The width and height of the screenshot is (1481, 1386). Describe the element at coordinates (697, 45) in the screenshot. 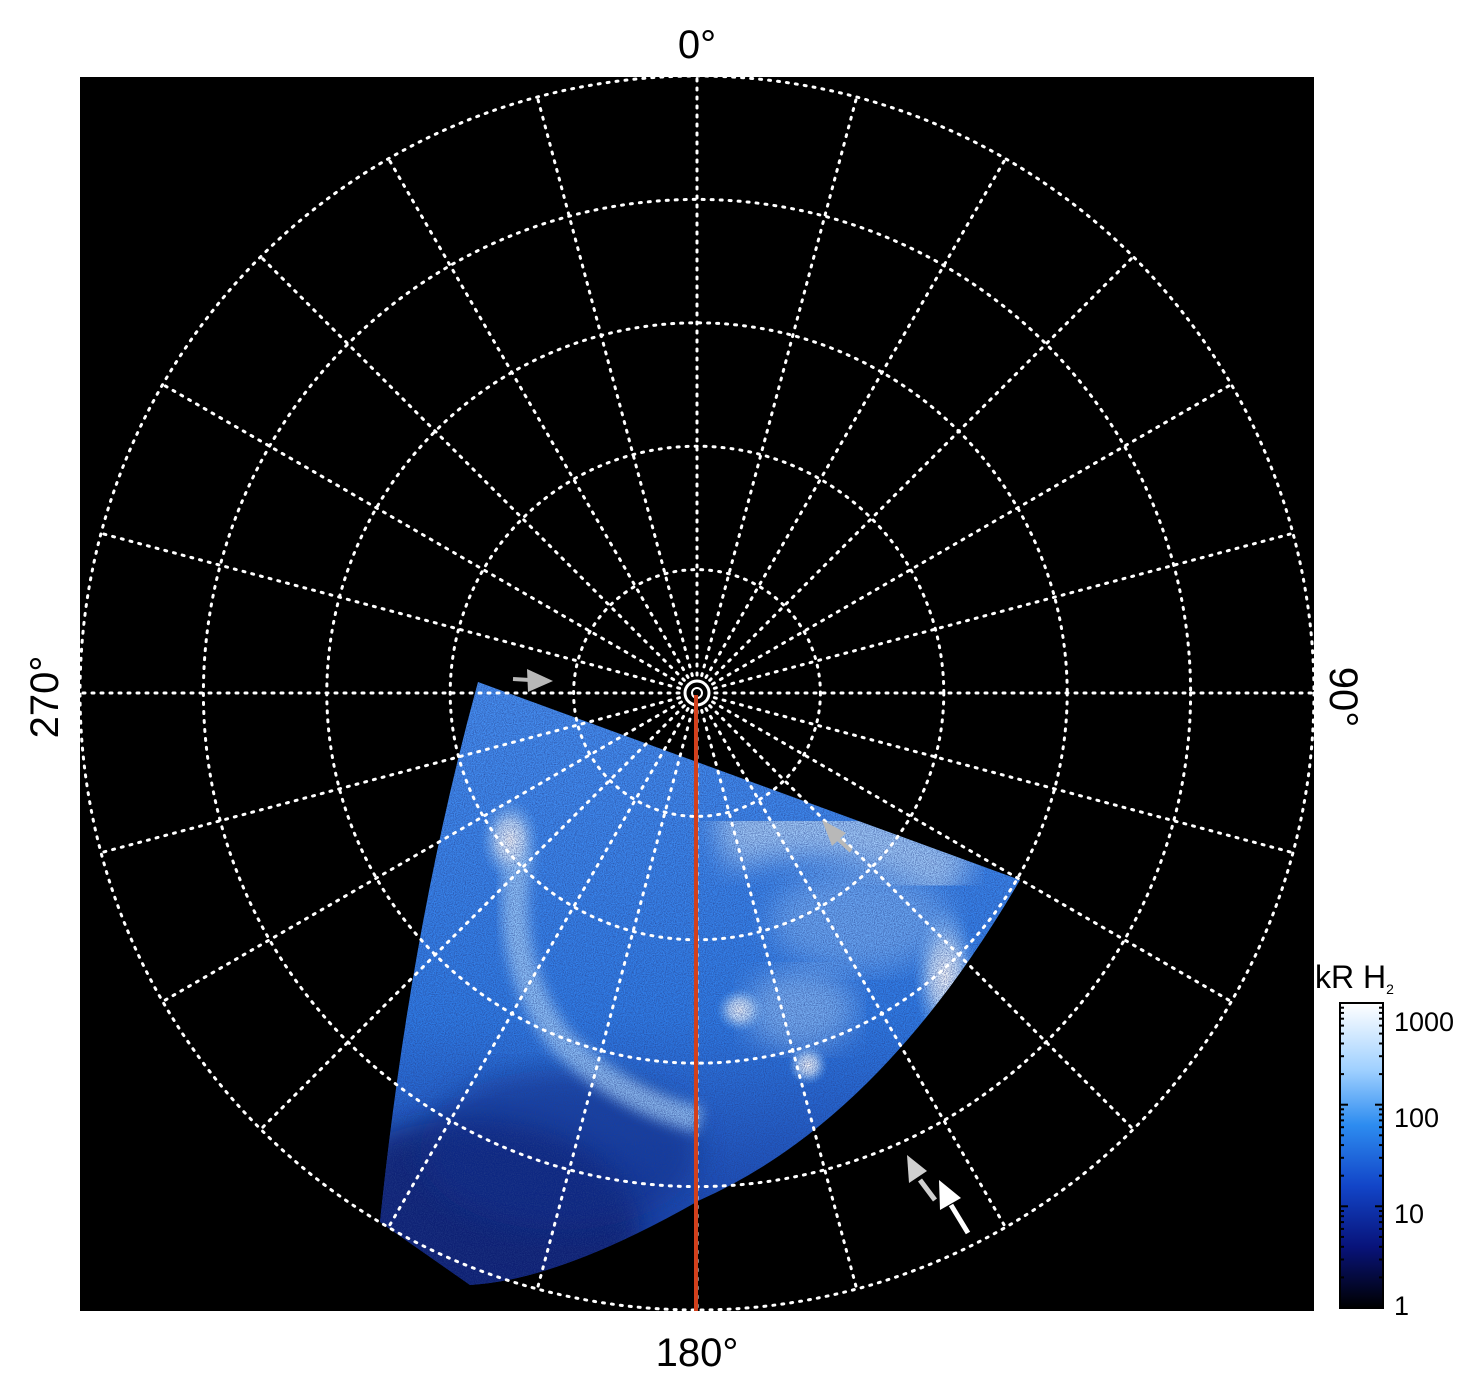

I see `label-top-0deg: 0°` at that location.